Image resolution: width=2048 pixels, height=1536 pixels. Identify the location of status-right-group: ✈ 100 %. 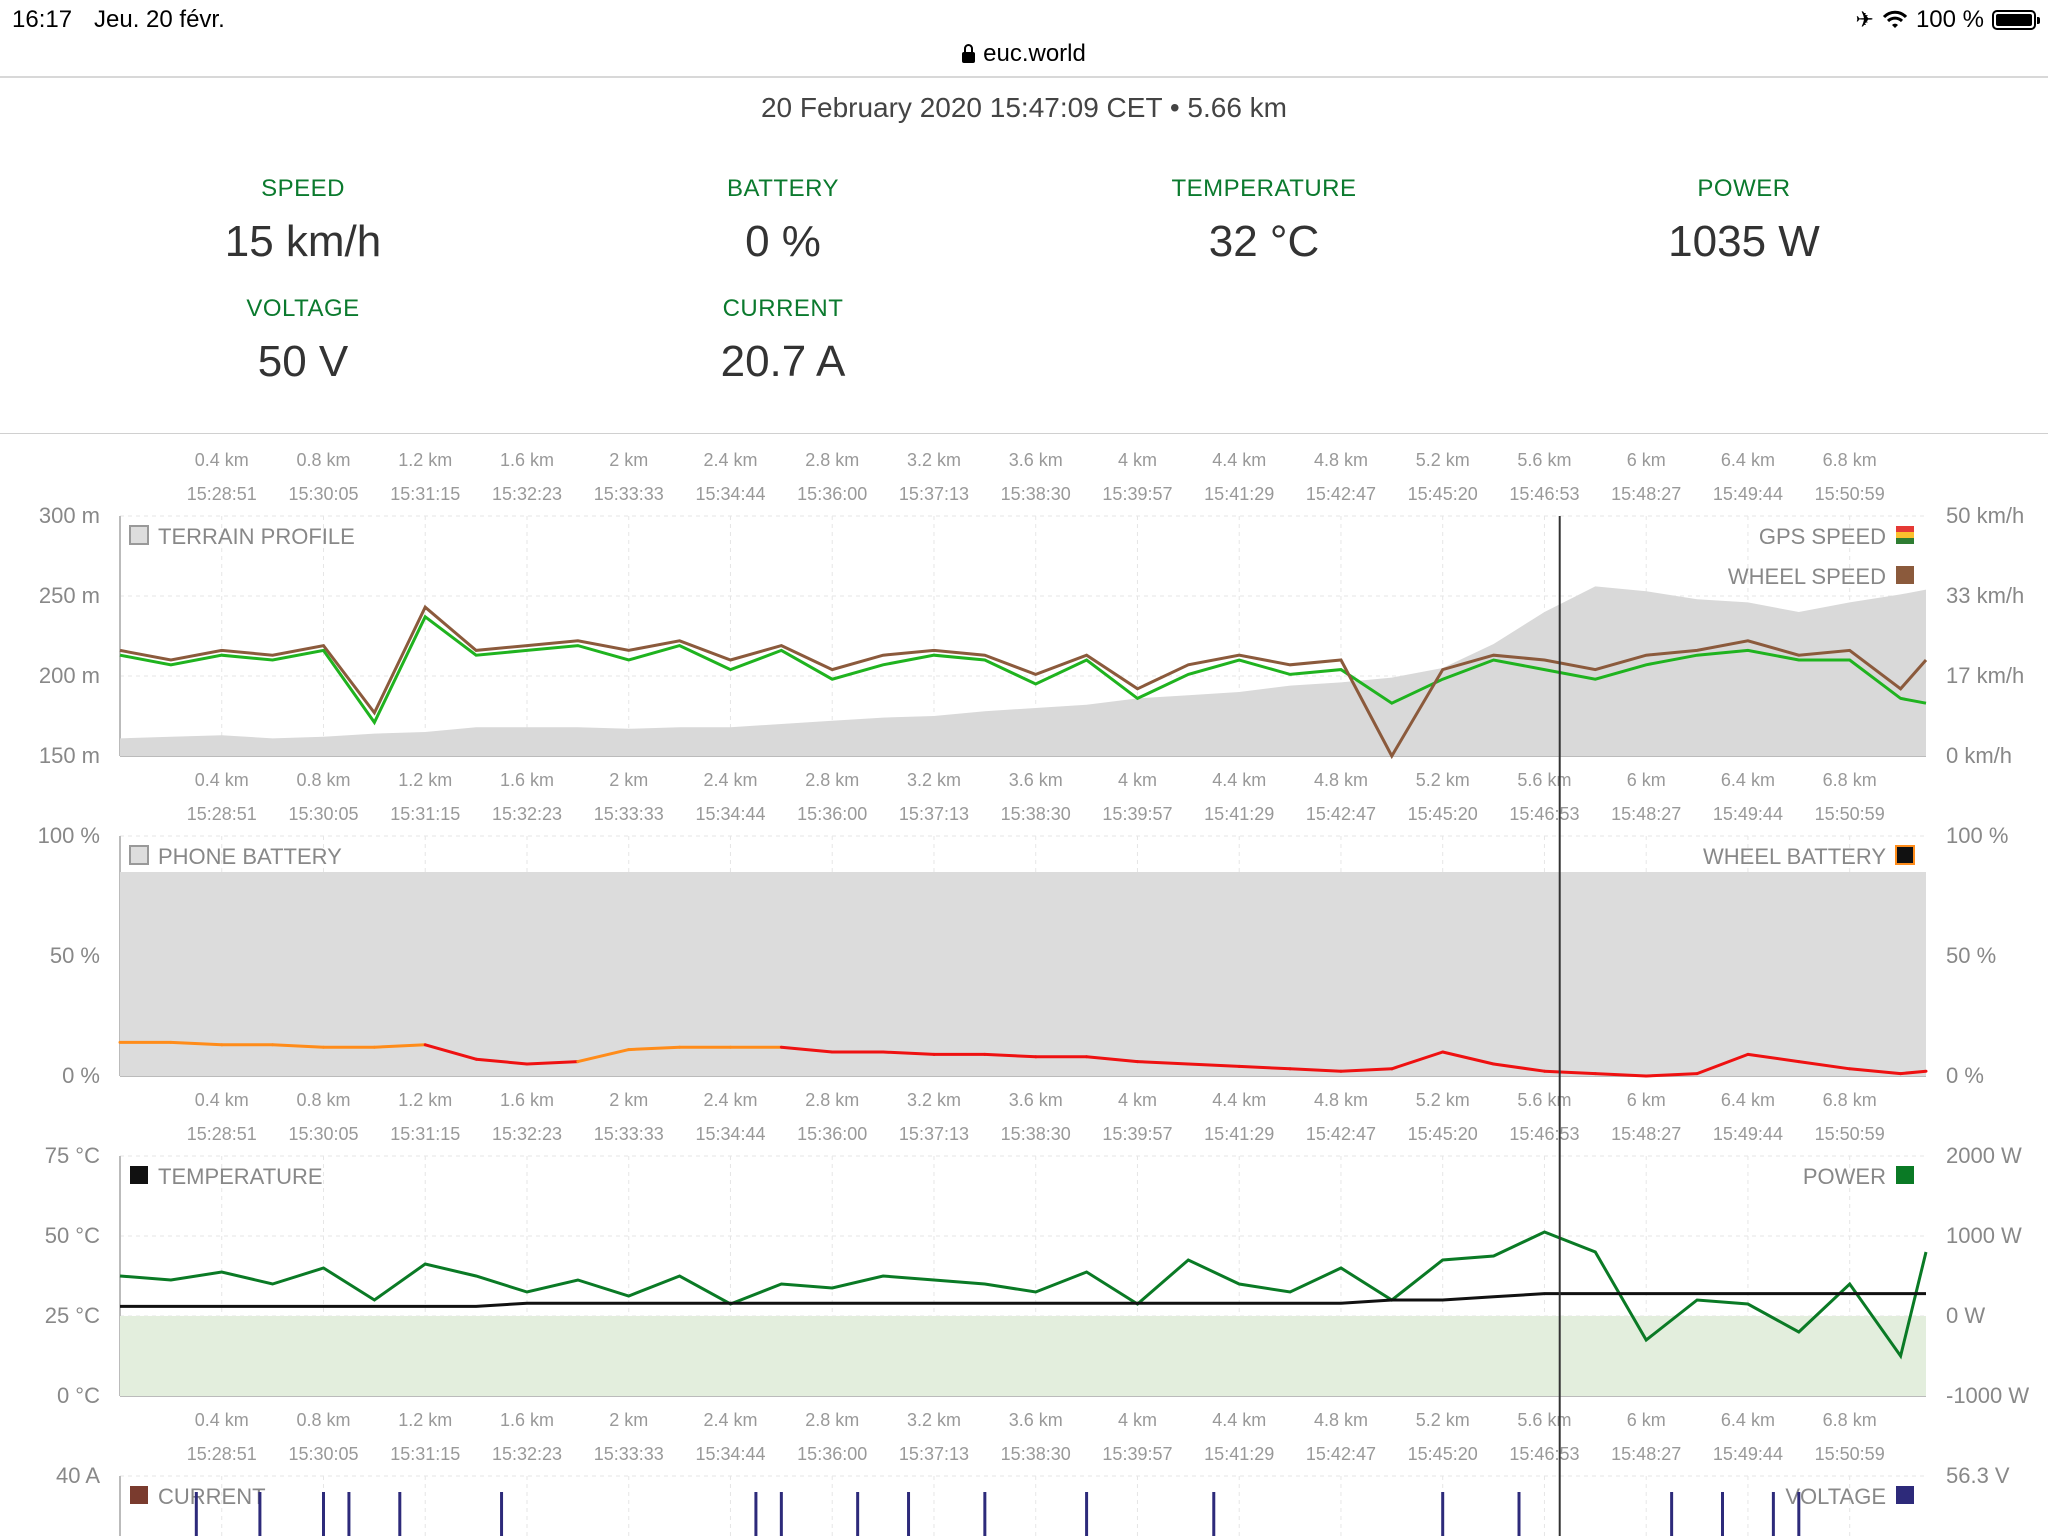
(1947, 20).